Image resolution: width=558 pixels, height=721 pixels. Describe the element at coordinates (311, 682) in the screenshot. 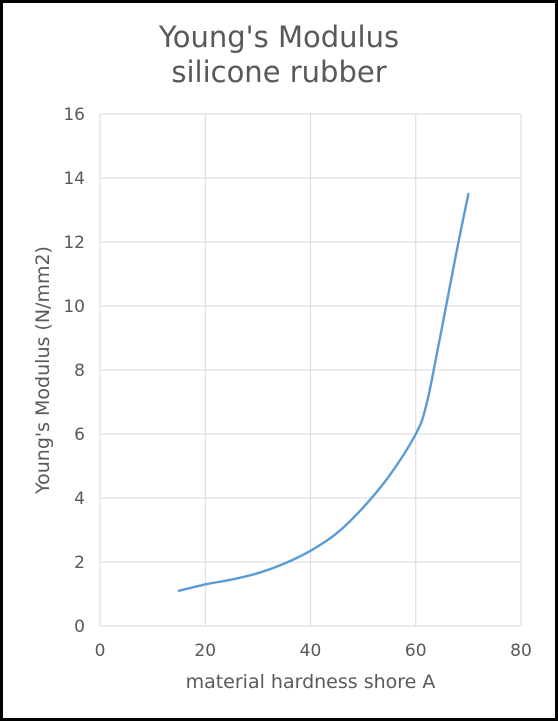

I see `x-axis-title: material hardness shore A` at that location.